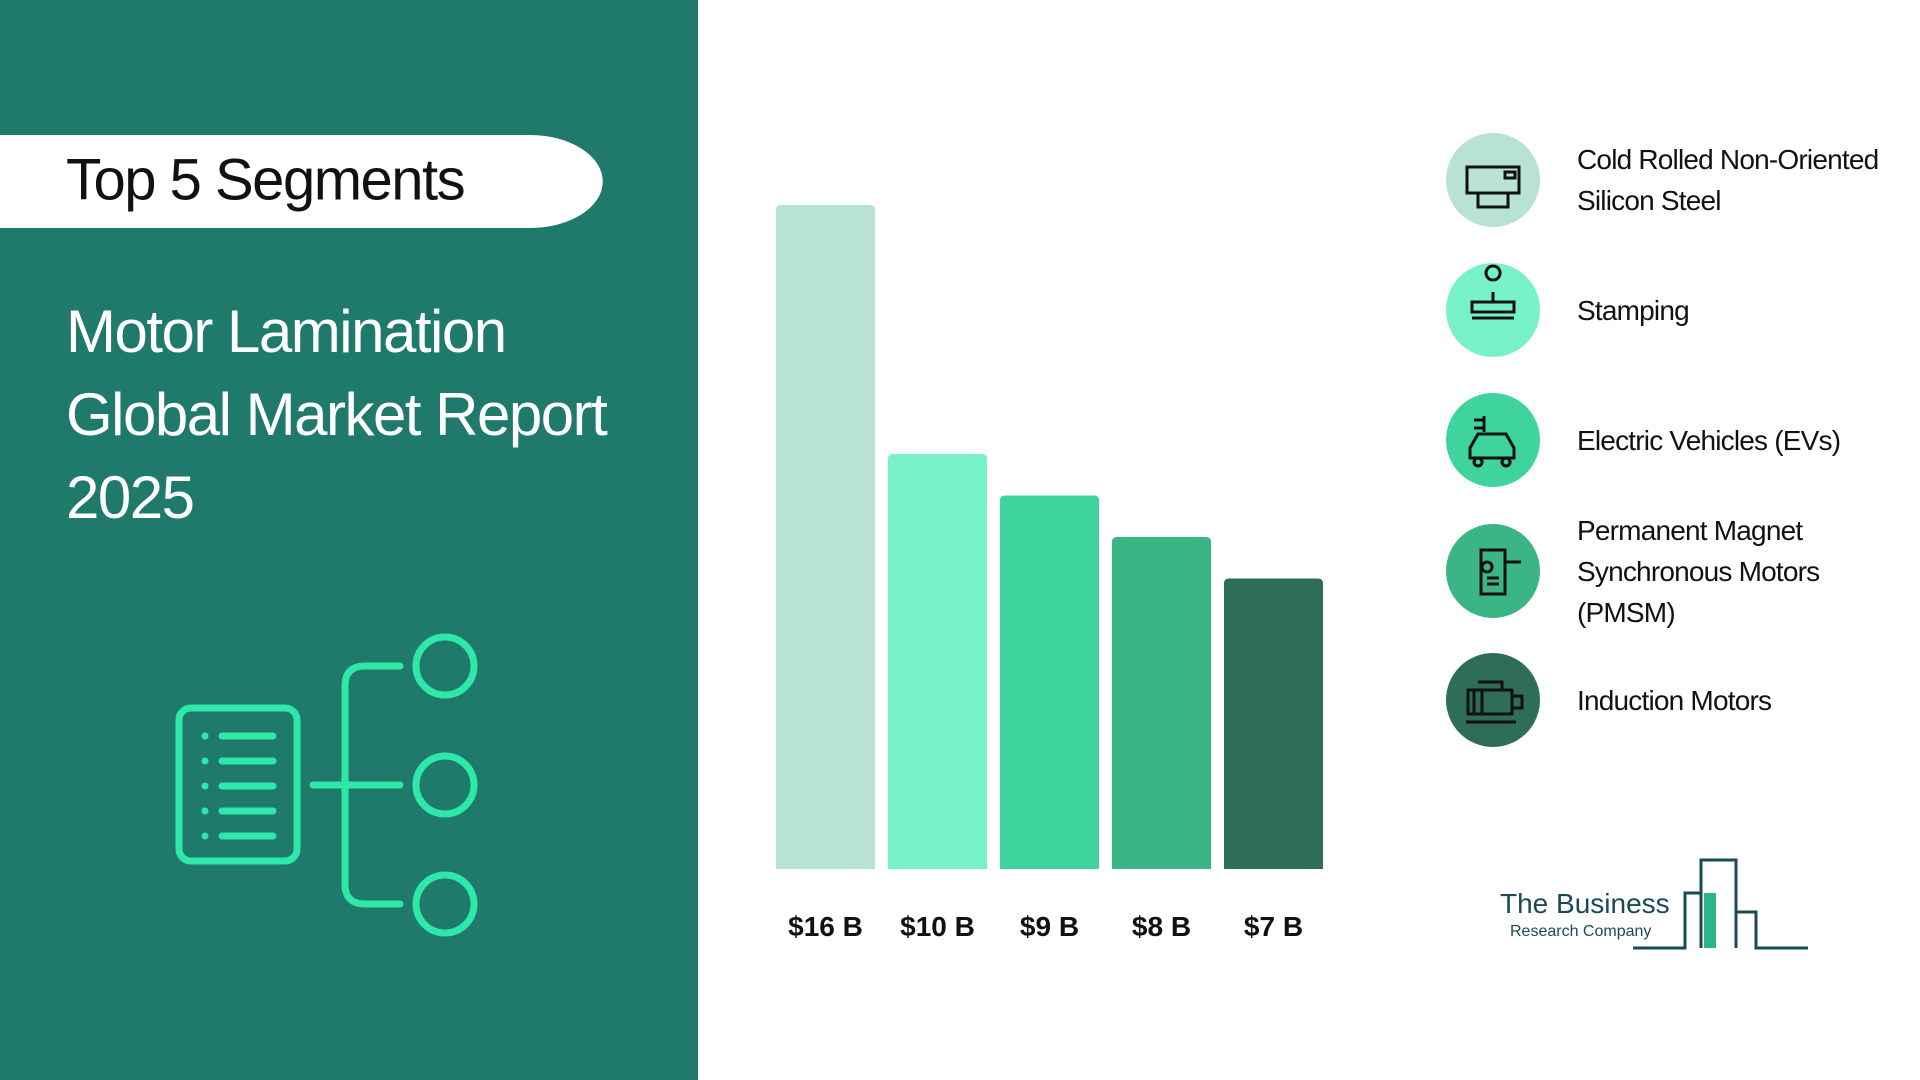 The width and height of the screenshot is (1920, 1080). What do you see at coordinates (265, 179) in the screenshot?
I see `chart-title: Top 5 Segments` at bounding box center [265, 179].